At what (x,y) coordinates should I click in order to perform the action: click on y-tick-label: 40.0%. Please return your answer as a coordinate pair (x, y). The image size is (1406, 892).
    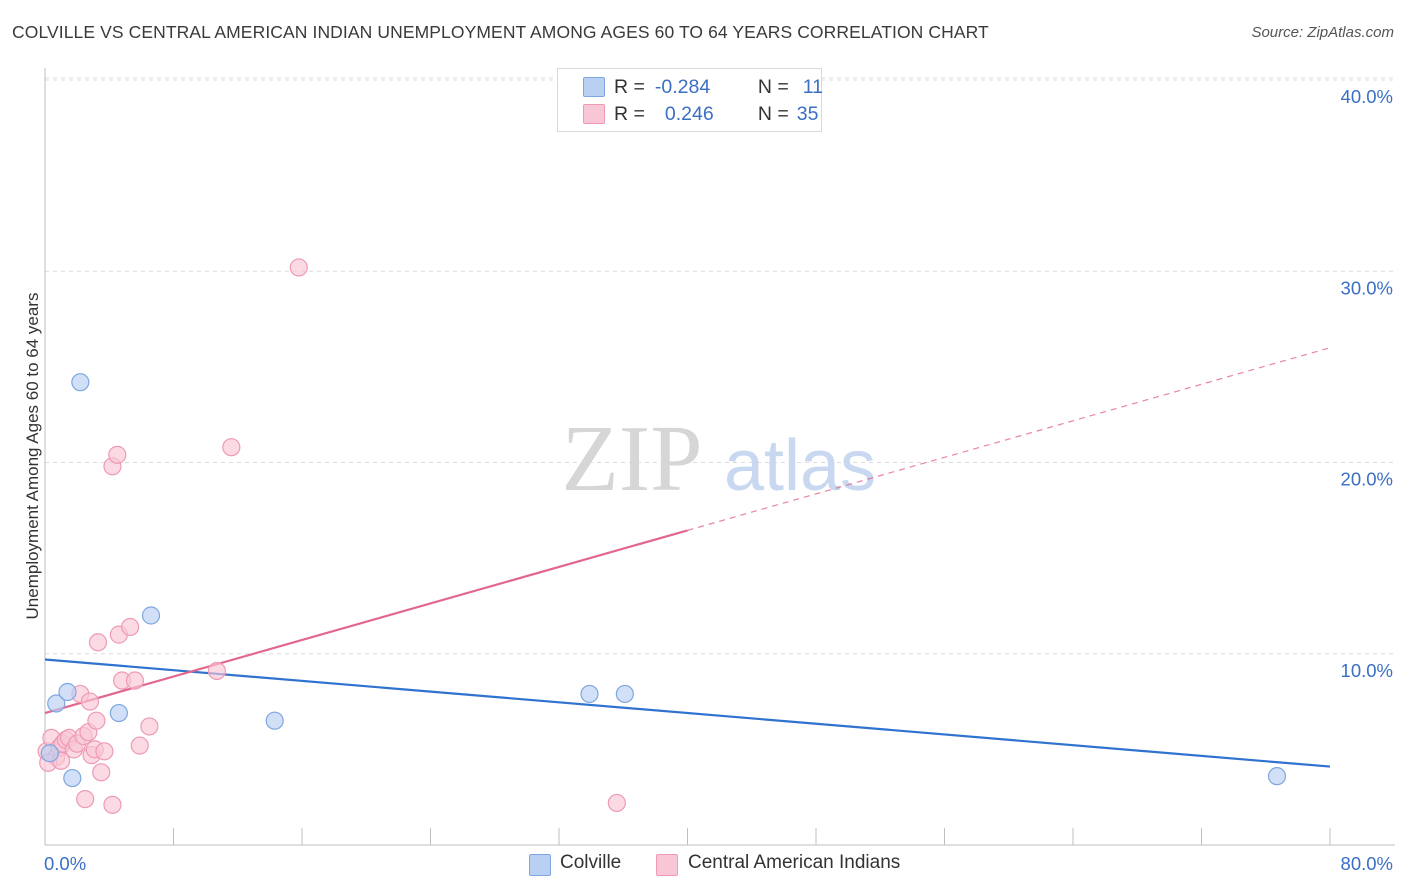
    Looking at the image, I should click on (1367, 96).